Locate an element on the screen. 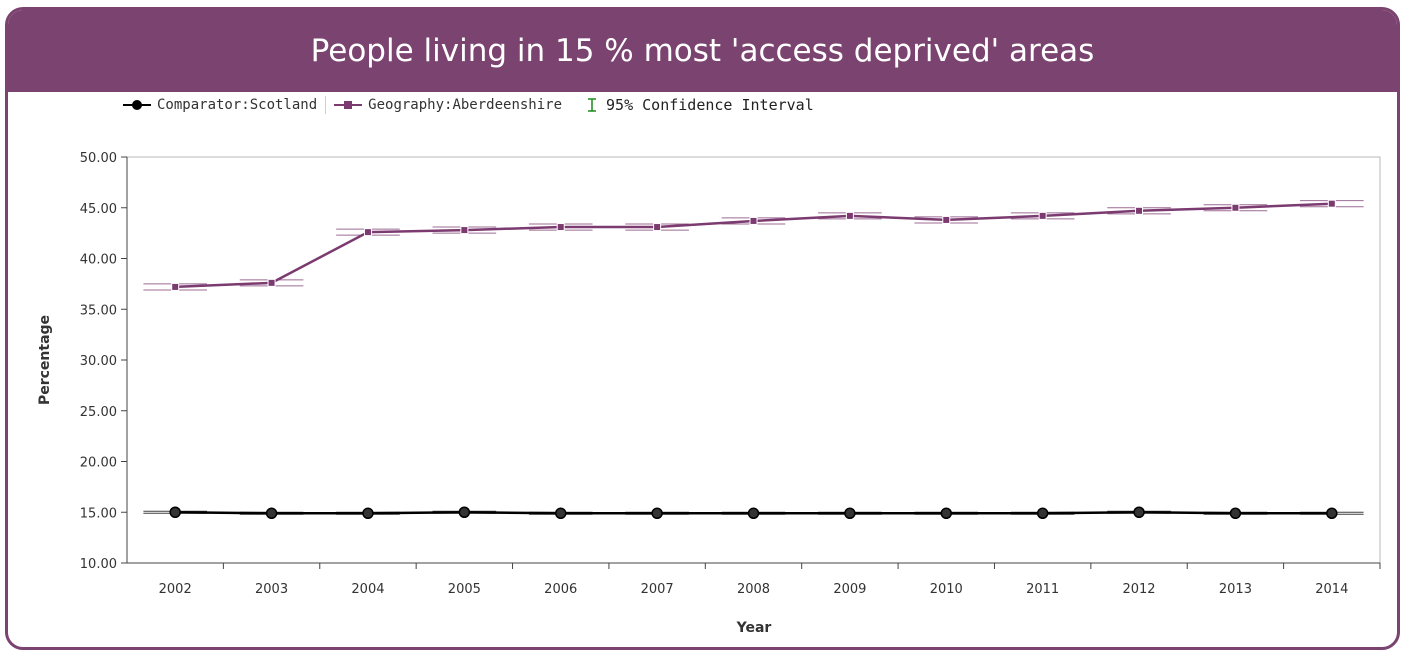 This screenshot has width=1407, height=655. circle-marker-icon is located at coordinates (137, 105).